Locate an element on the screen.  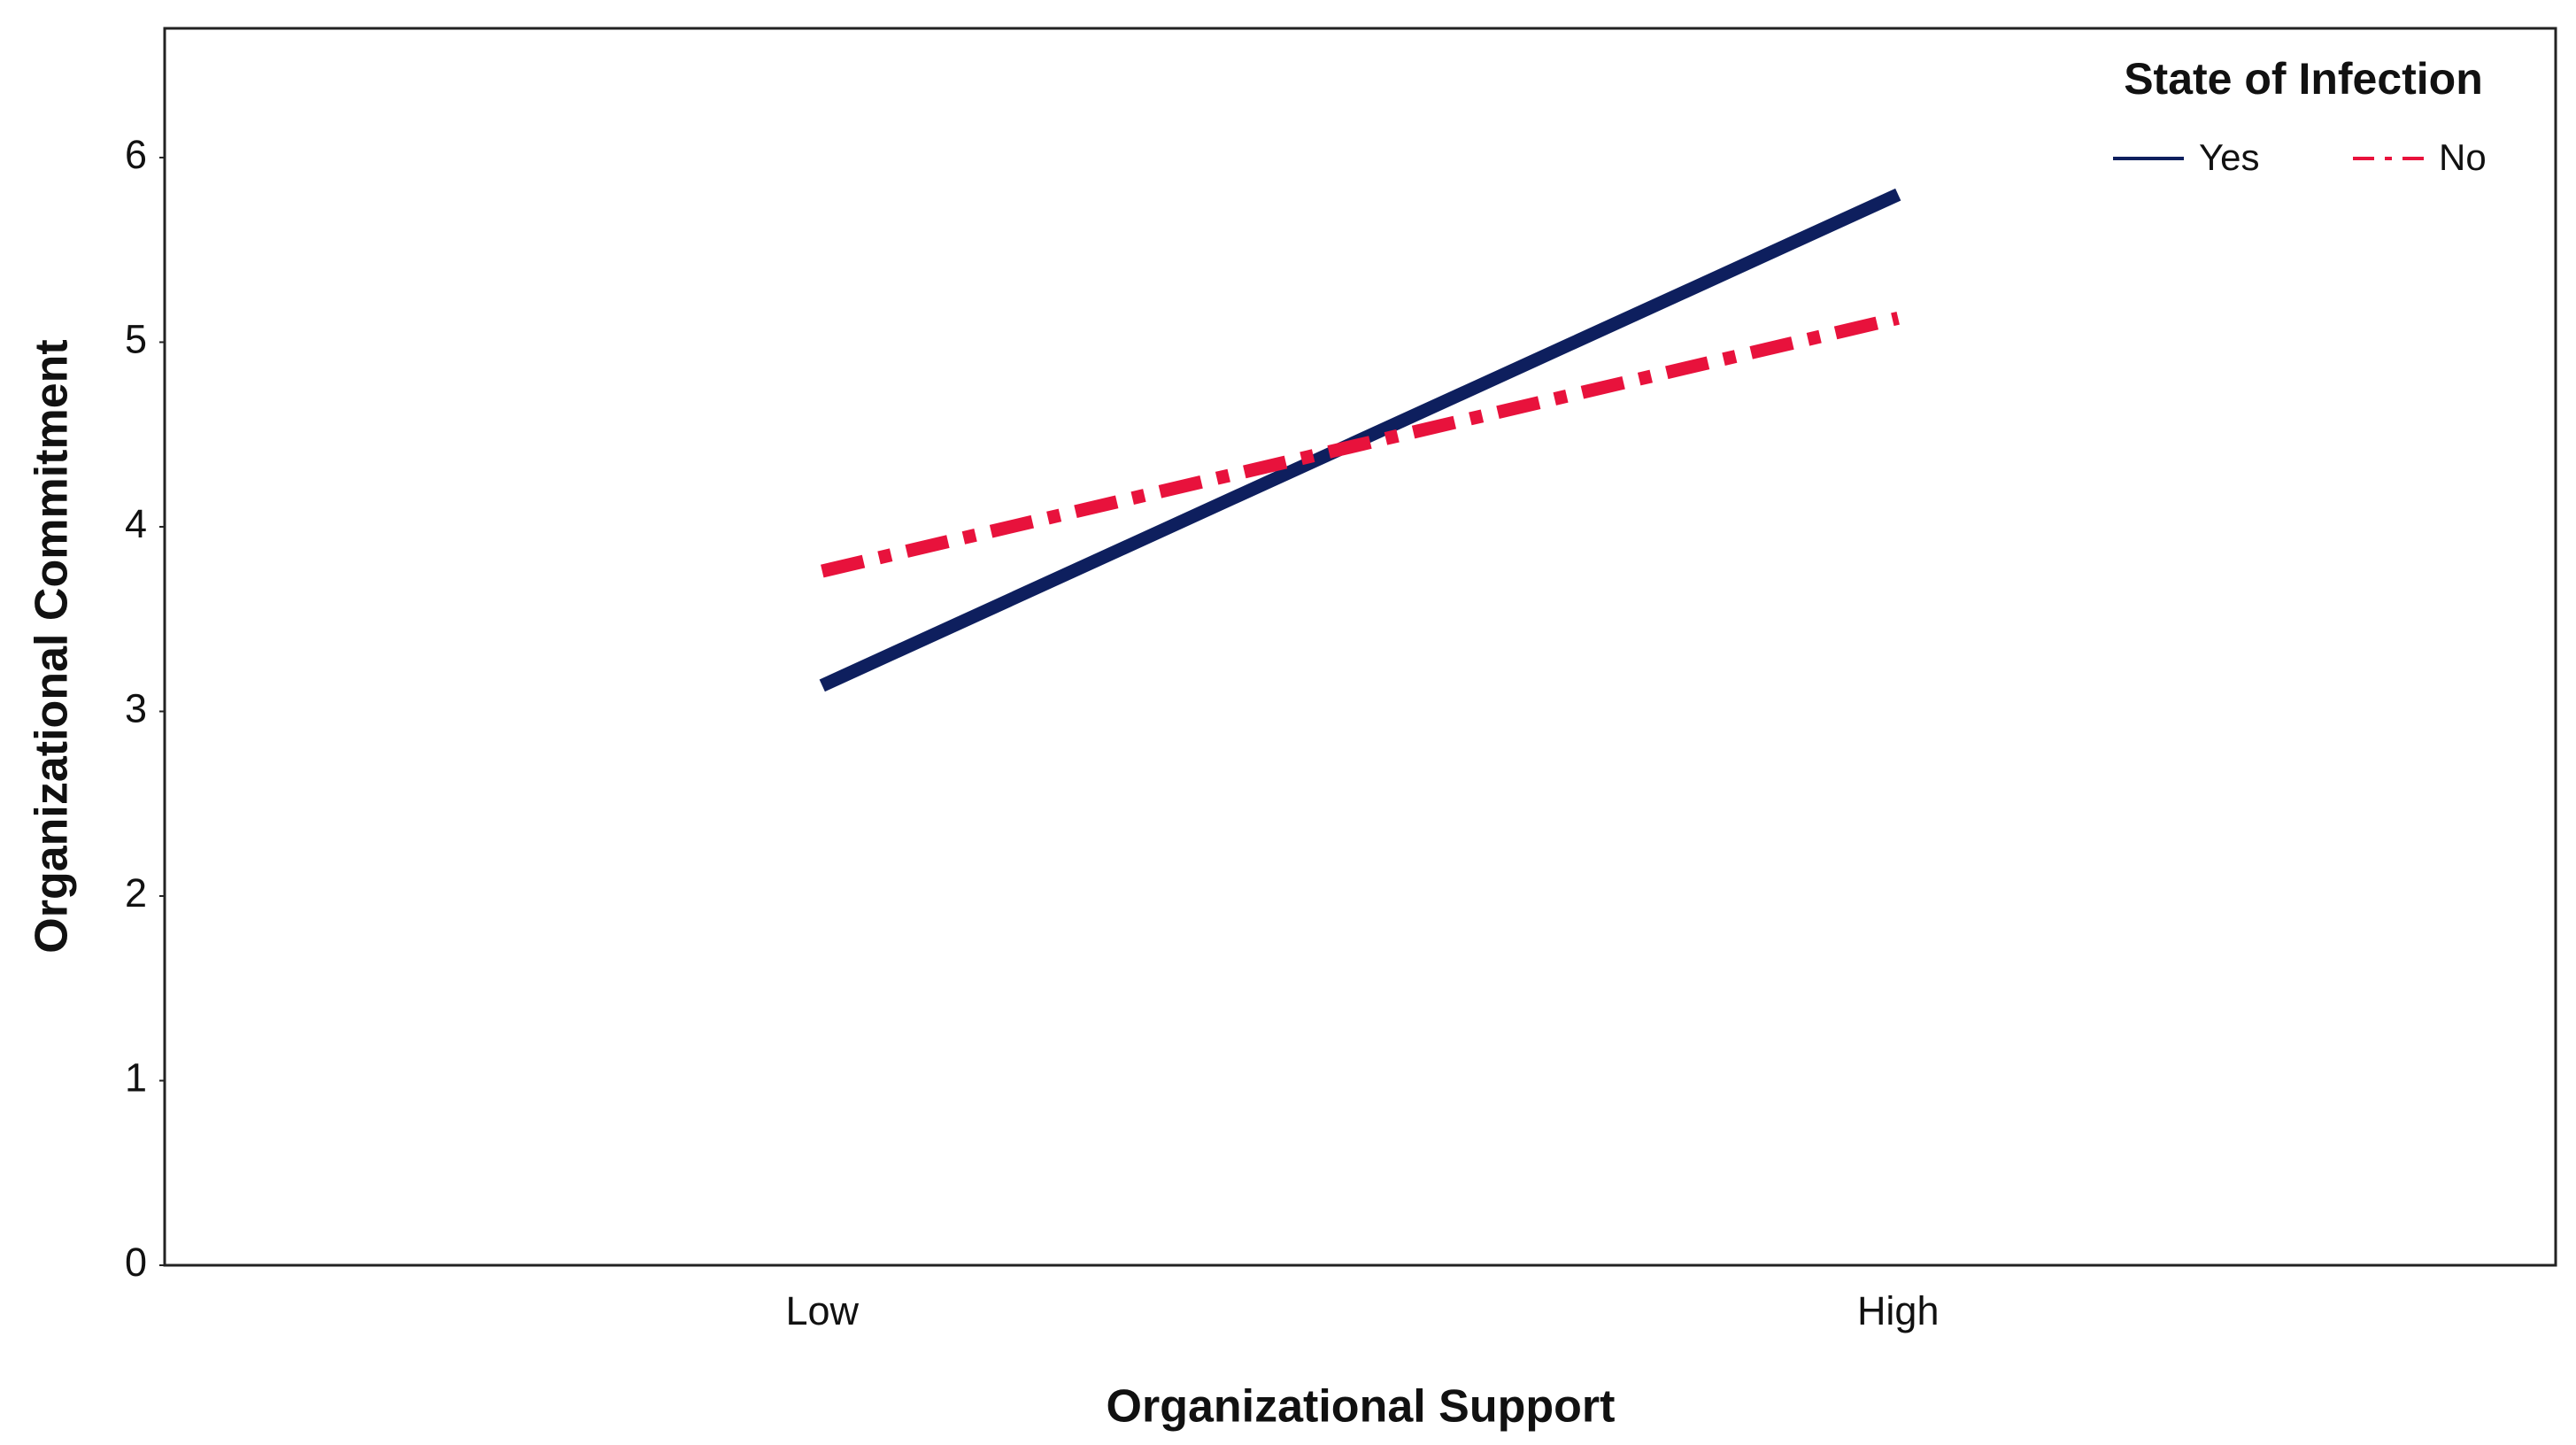
x-axis-title: Organizational Support is located at coordinates (1361, 1407).